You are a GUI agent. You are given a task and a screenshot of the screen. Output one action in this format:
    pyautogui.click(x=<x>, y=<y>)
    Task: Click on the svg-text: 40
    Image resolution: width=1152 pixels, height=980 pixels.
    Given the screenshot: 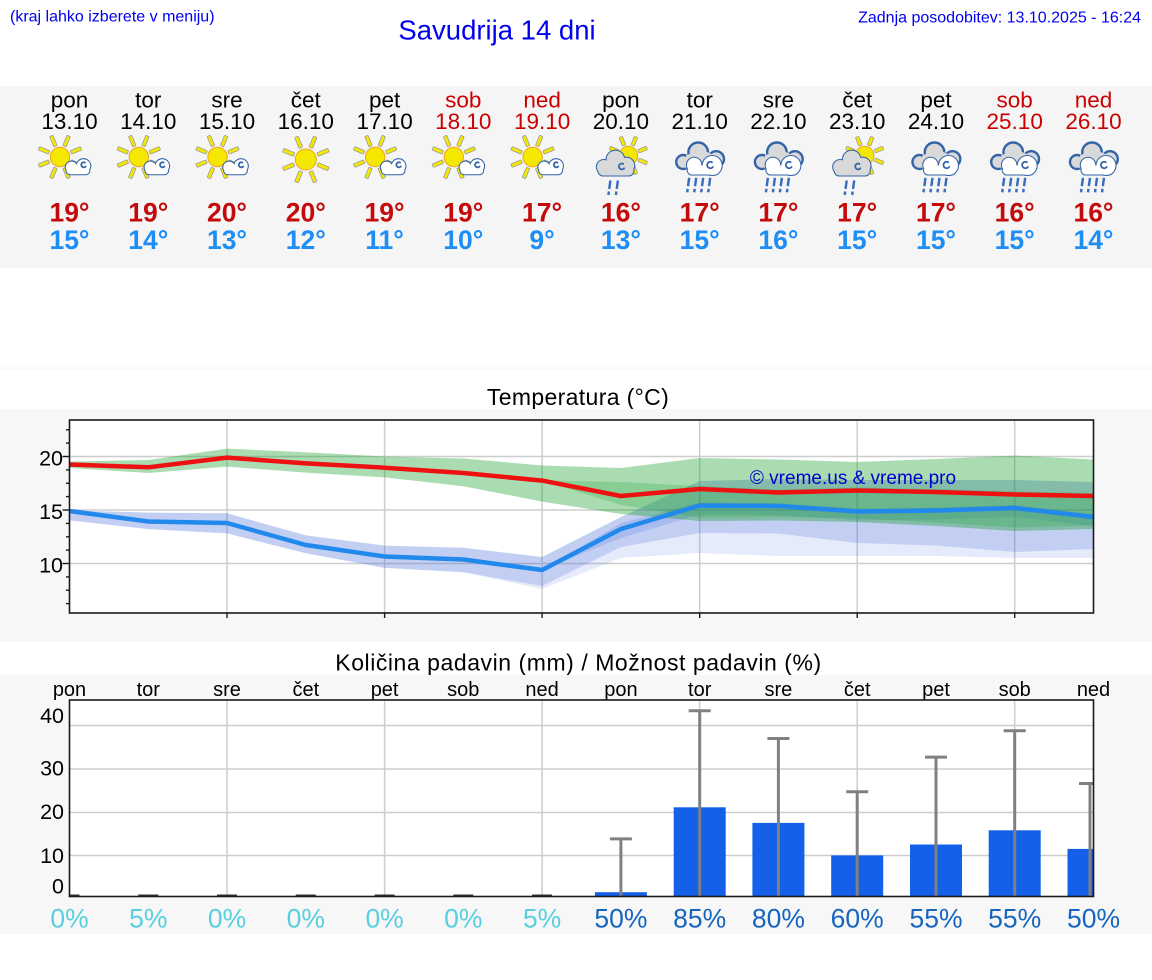 What is the action you would take?
    pyautogui.click(x=52, y=716)
    